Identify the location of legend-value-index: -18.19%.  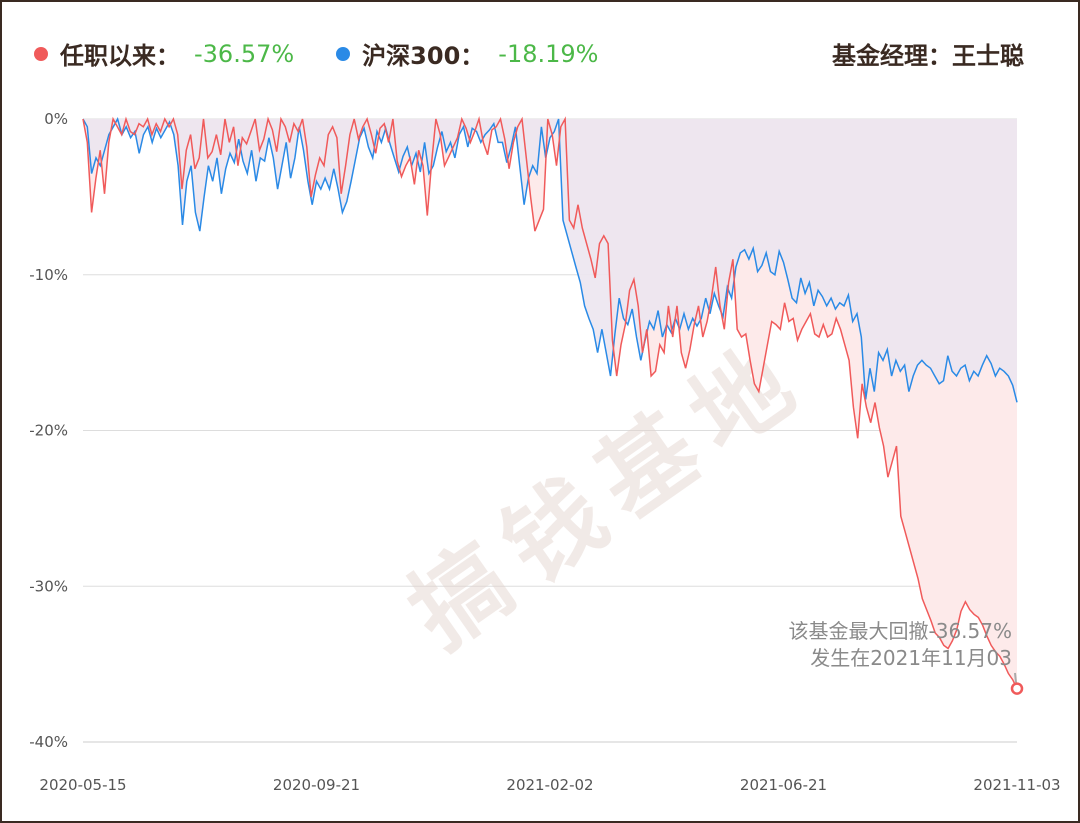
(548, 53).